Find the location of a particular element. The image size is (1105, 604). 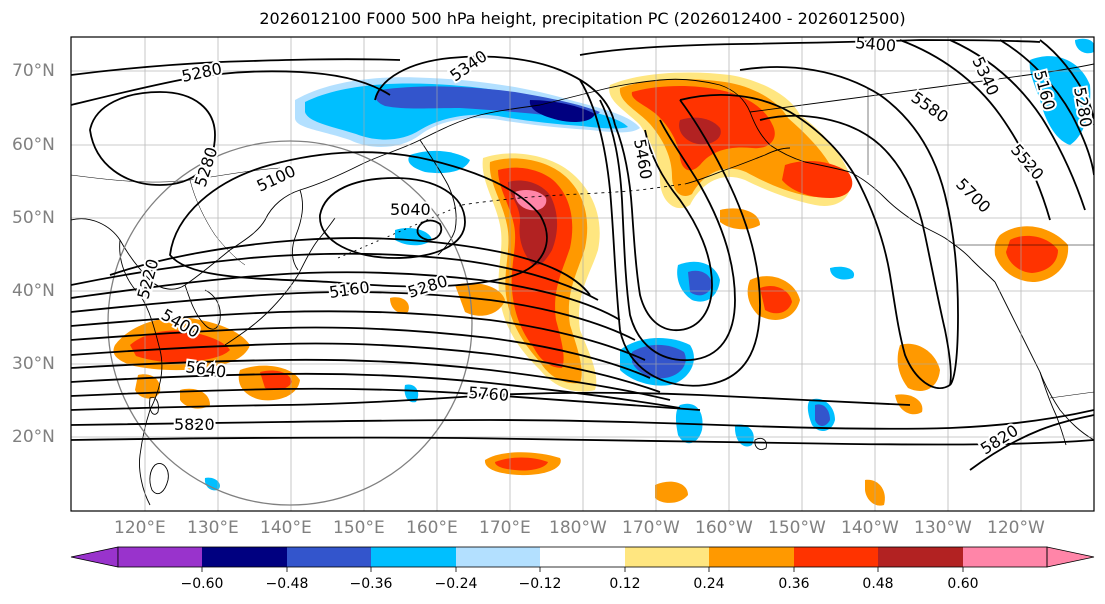

border-china-russia is located at coordinates (217, 222).